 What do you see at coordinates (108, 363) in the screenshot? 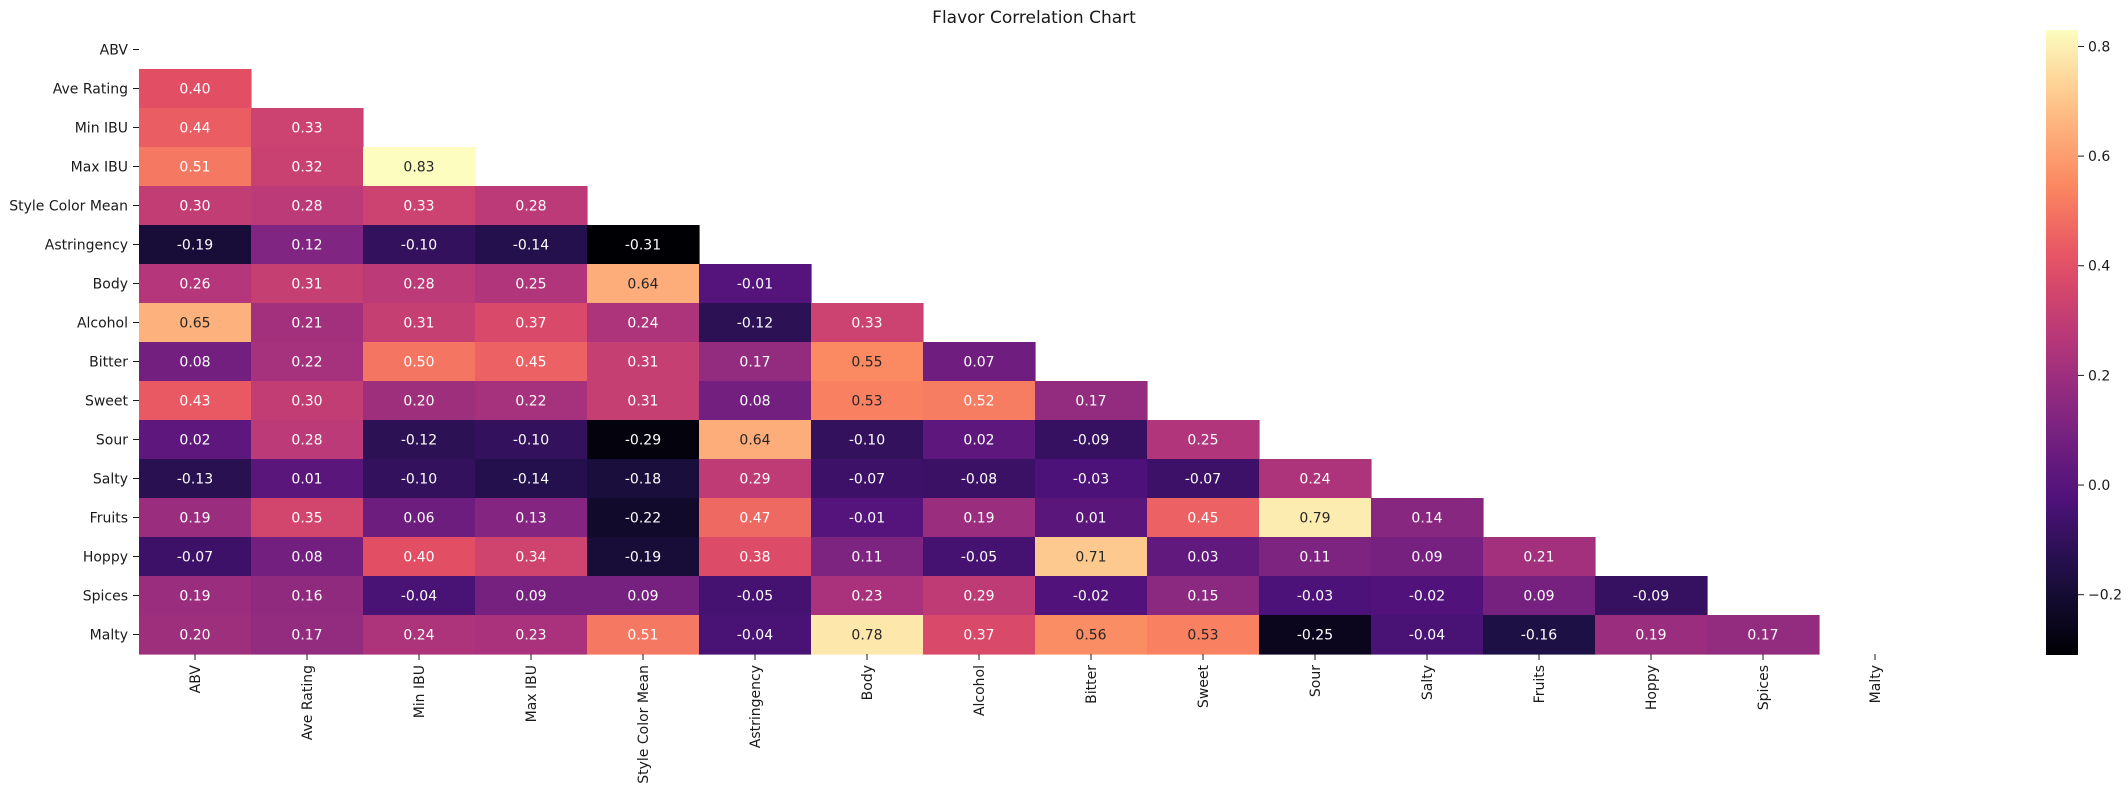
I see `y-tick-label: Bitter` at bounding box center [108, 363].